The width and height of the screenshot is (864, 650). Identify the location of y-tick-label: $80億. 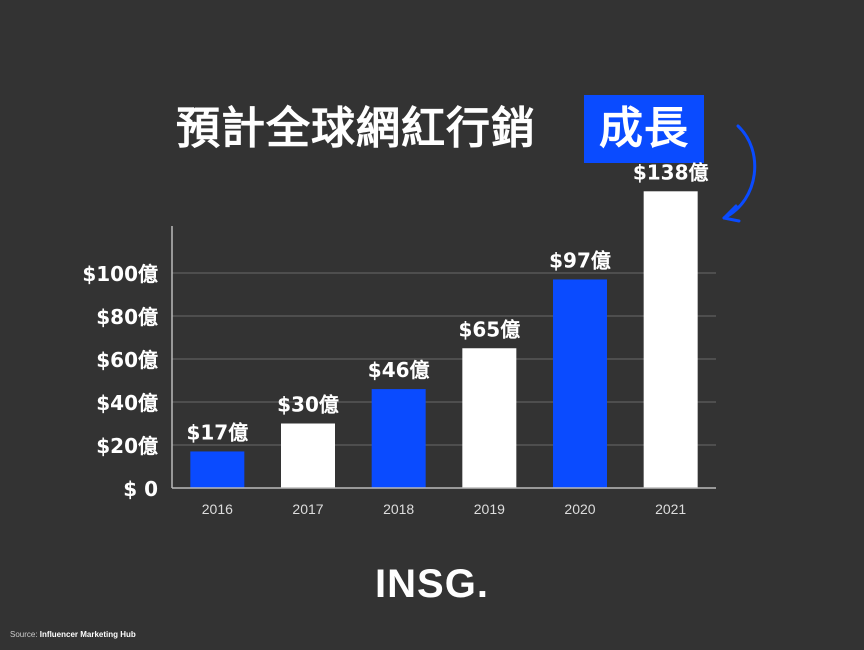
(127, 317).